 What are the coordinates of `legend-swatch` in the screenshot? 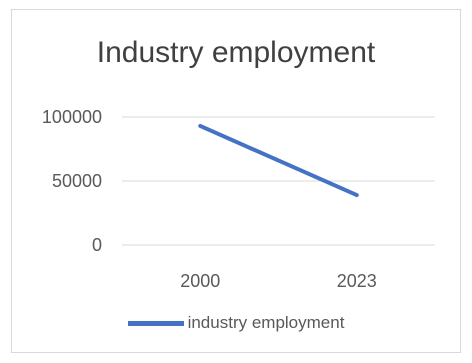 It's located at (155, 323).